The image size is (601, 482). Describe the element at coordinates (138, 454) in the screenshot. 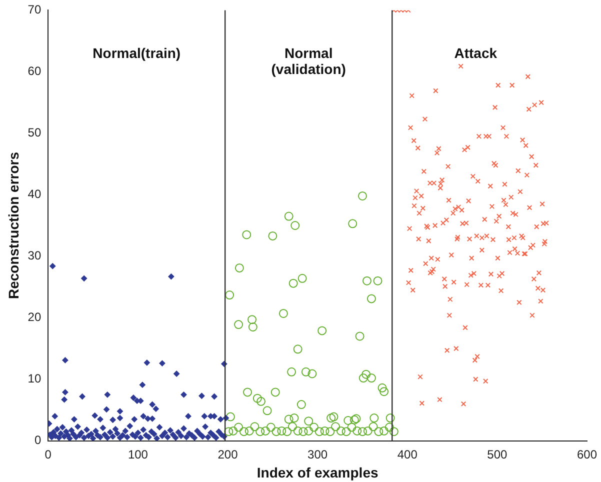

I see `x-tick-label: 100` at that location.